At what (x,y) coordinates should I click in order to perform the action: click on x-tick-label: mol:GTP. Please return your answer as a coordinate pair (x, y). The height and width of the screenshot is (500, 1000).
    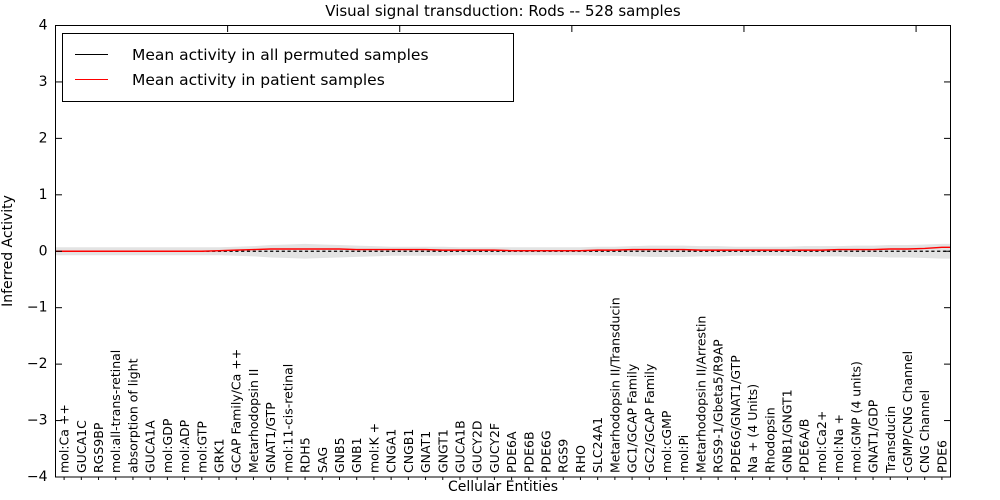
    Looking at the image, I should click on (201, 447).